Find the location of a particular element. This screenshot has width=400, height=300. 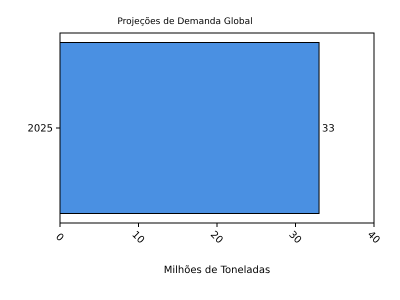

x-tick-label: 10 is located at coordinates (137, 237).